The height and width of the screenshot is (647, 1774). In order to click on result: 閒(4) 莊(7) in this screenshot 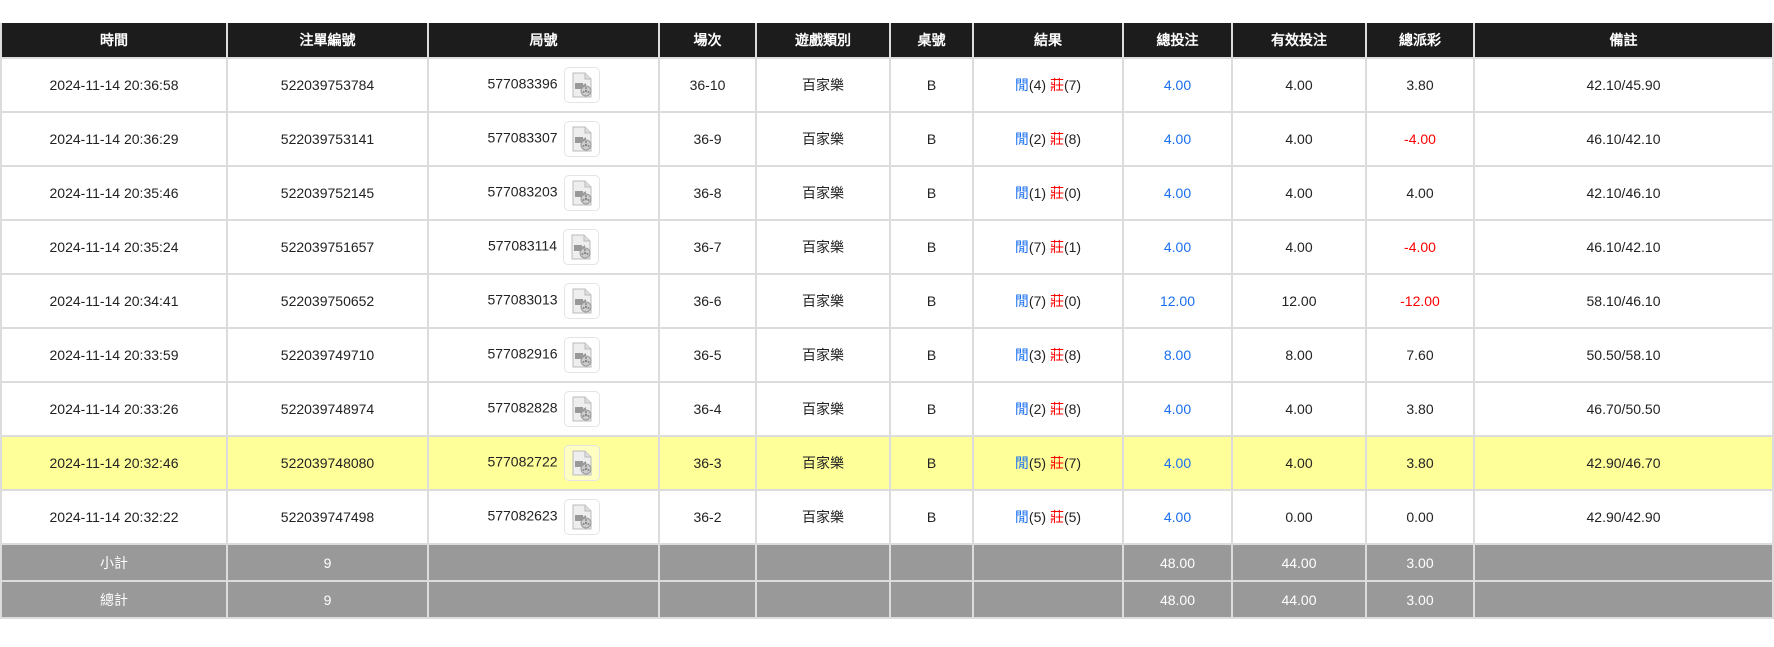, I will do `click(1048, 85)`.